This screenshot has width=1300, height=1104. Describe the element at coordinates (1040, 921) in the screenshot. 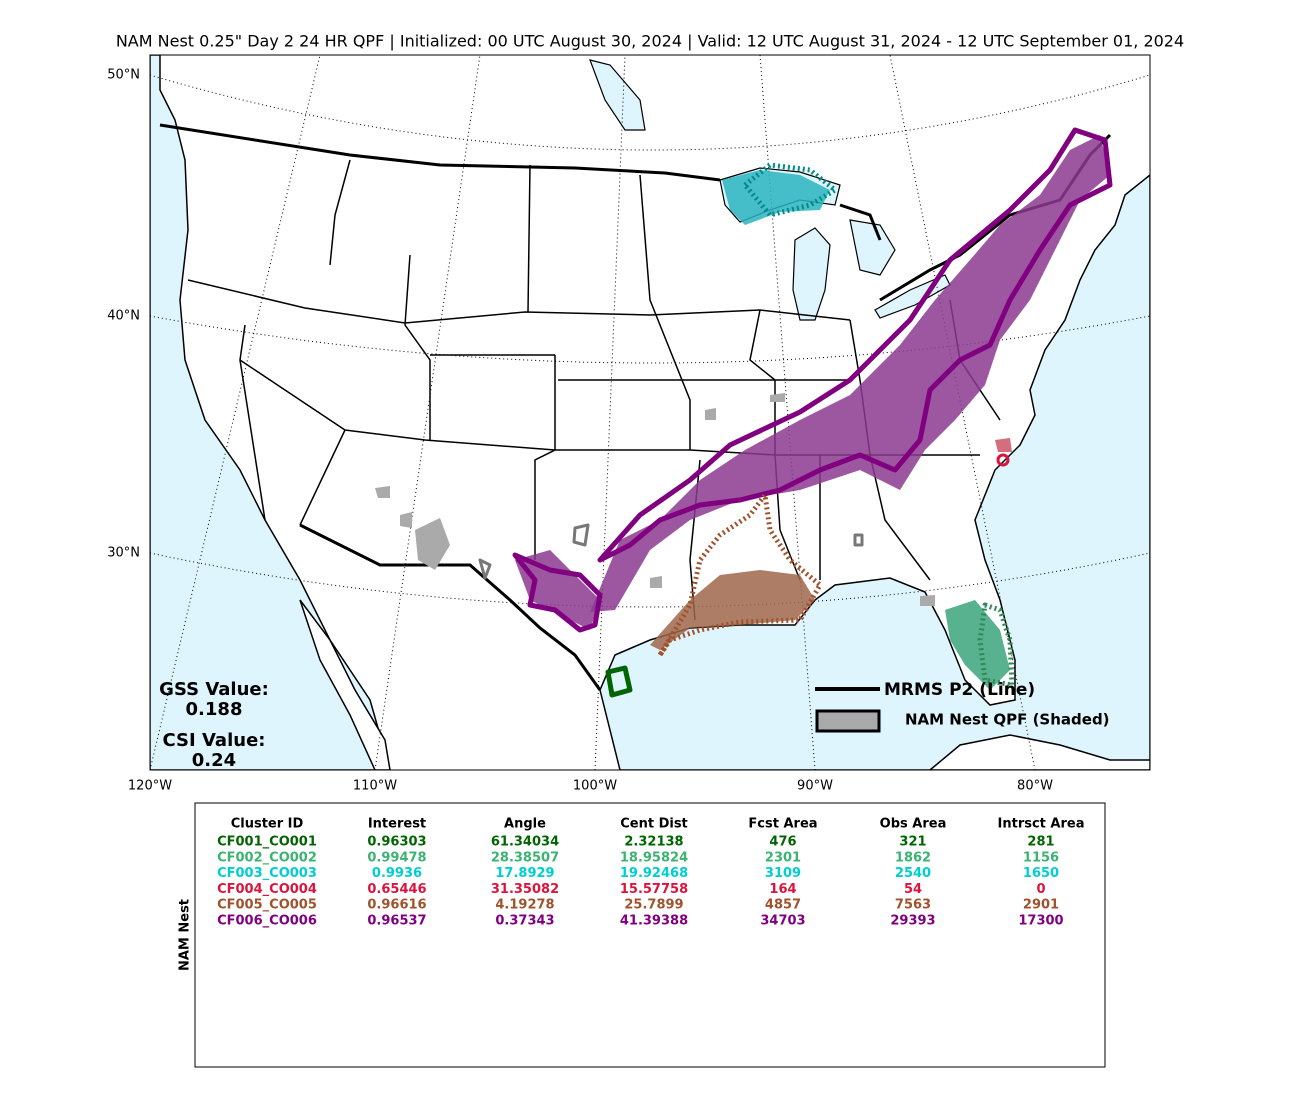

I see `table-cell: 17300` at that location.